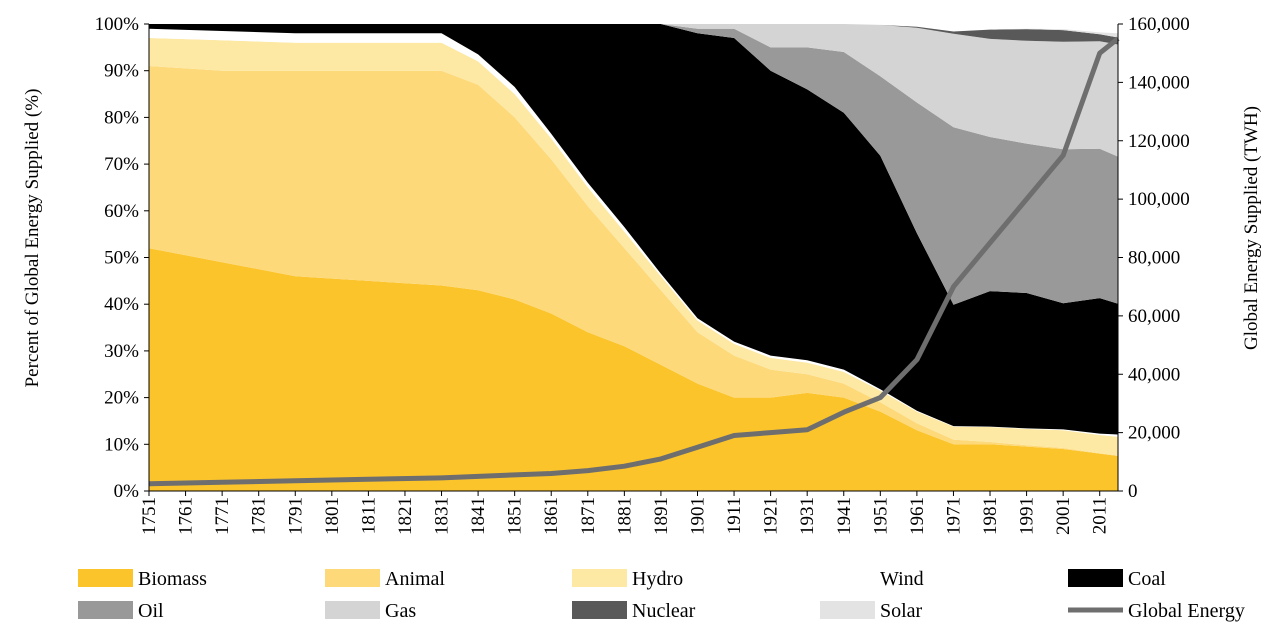 The image size is (1281, 643). Describe the element at coordinates (121, 398) in the screenshot. I see `left-tick-label: 20%` at that location.